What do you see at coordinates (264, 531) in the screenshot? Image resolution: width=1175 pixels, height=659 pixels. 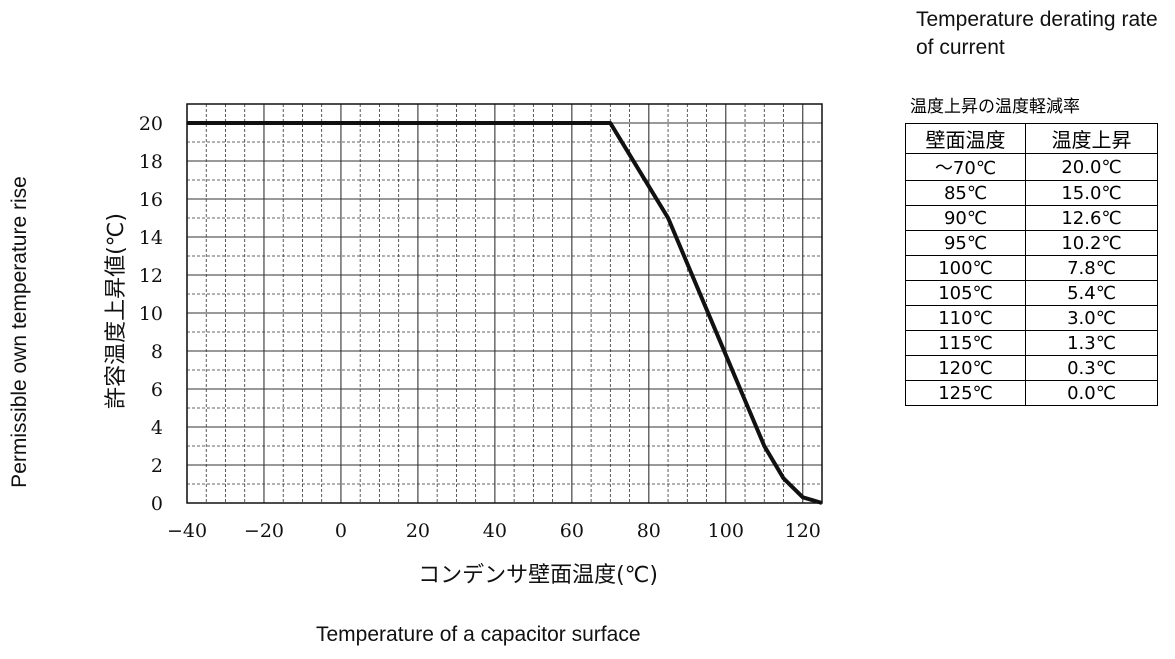 I see `x-tick-label: −20` at bounding box center [264, 531].